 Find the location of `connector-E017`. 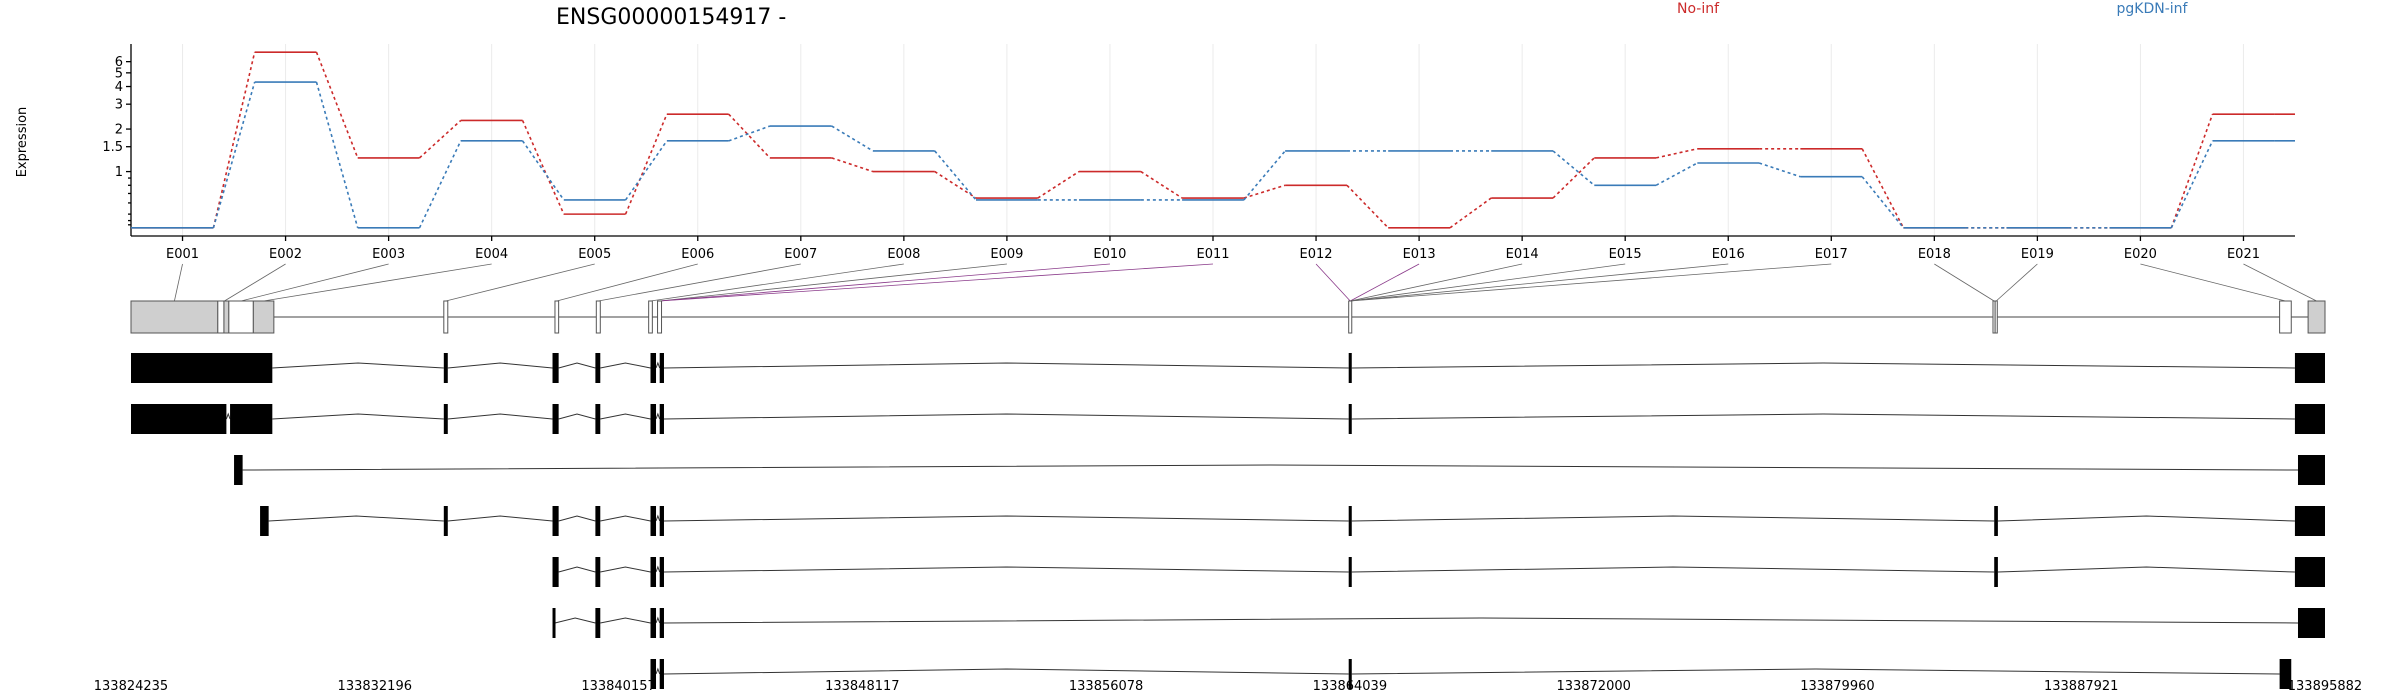

connector-E017 is located at coordinates (1591, 282).